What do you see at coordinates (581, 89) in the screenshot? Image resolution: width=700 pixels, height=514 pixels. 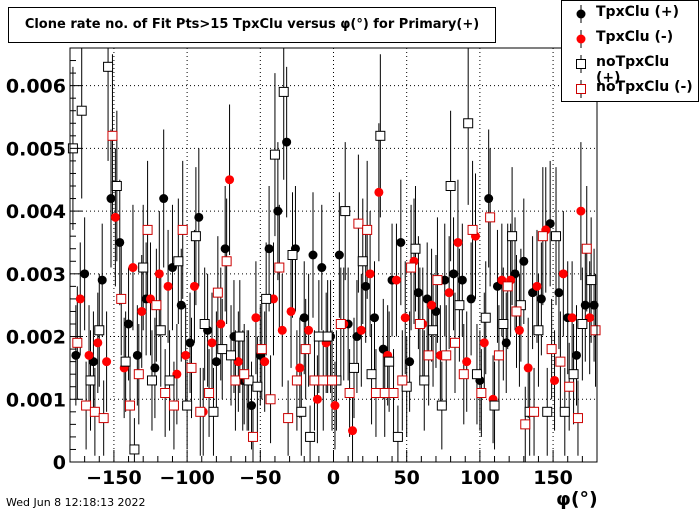 I see `legend-marker-open-square-red` at bounding box center [581, 89].